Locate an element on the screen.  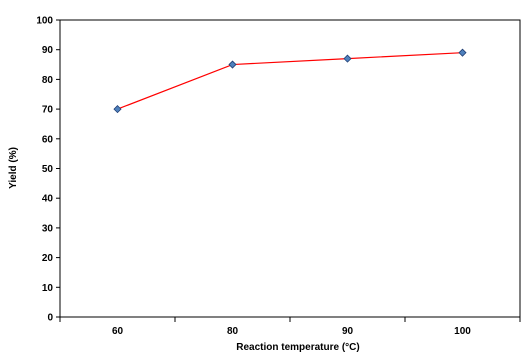
x-axis-ticks: 60 80 90 100 is located at coordinates (290, 327).